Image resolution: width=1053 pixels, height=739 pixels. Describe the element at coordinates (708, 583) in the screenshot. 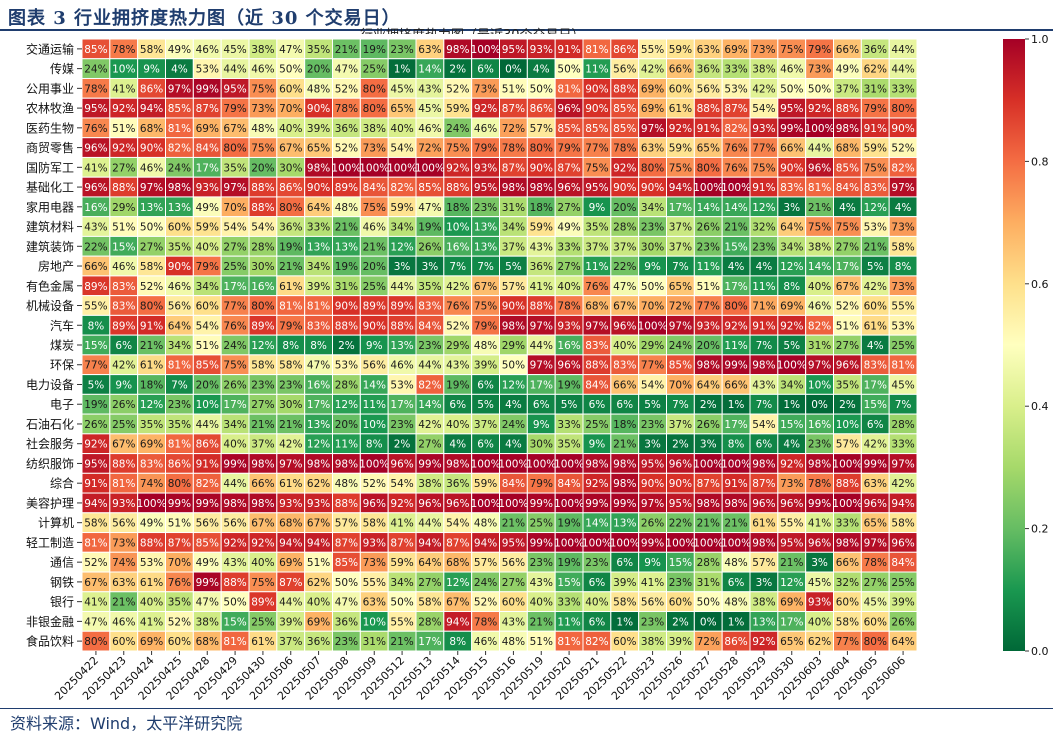

I see `cell-value-label: 31%` at that location.